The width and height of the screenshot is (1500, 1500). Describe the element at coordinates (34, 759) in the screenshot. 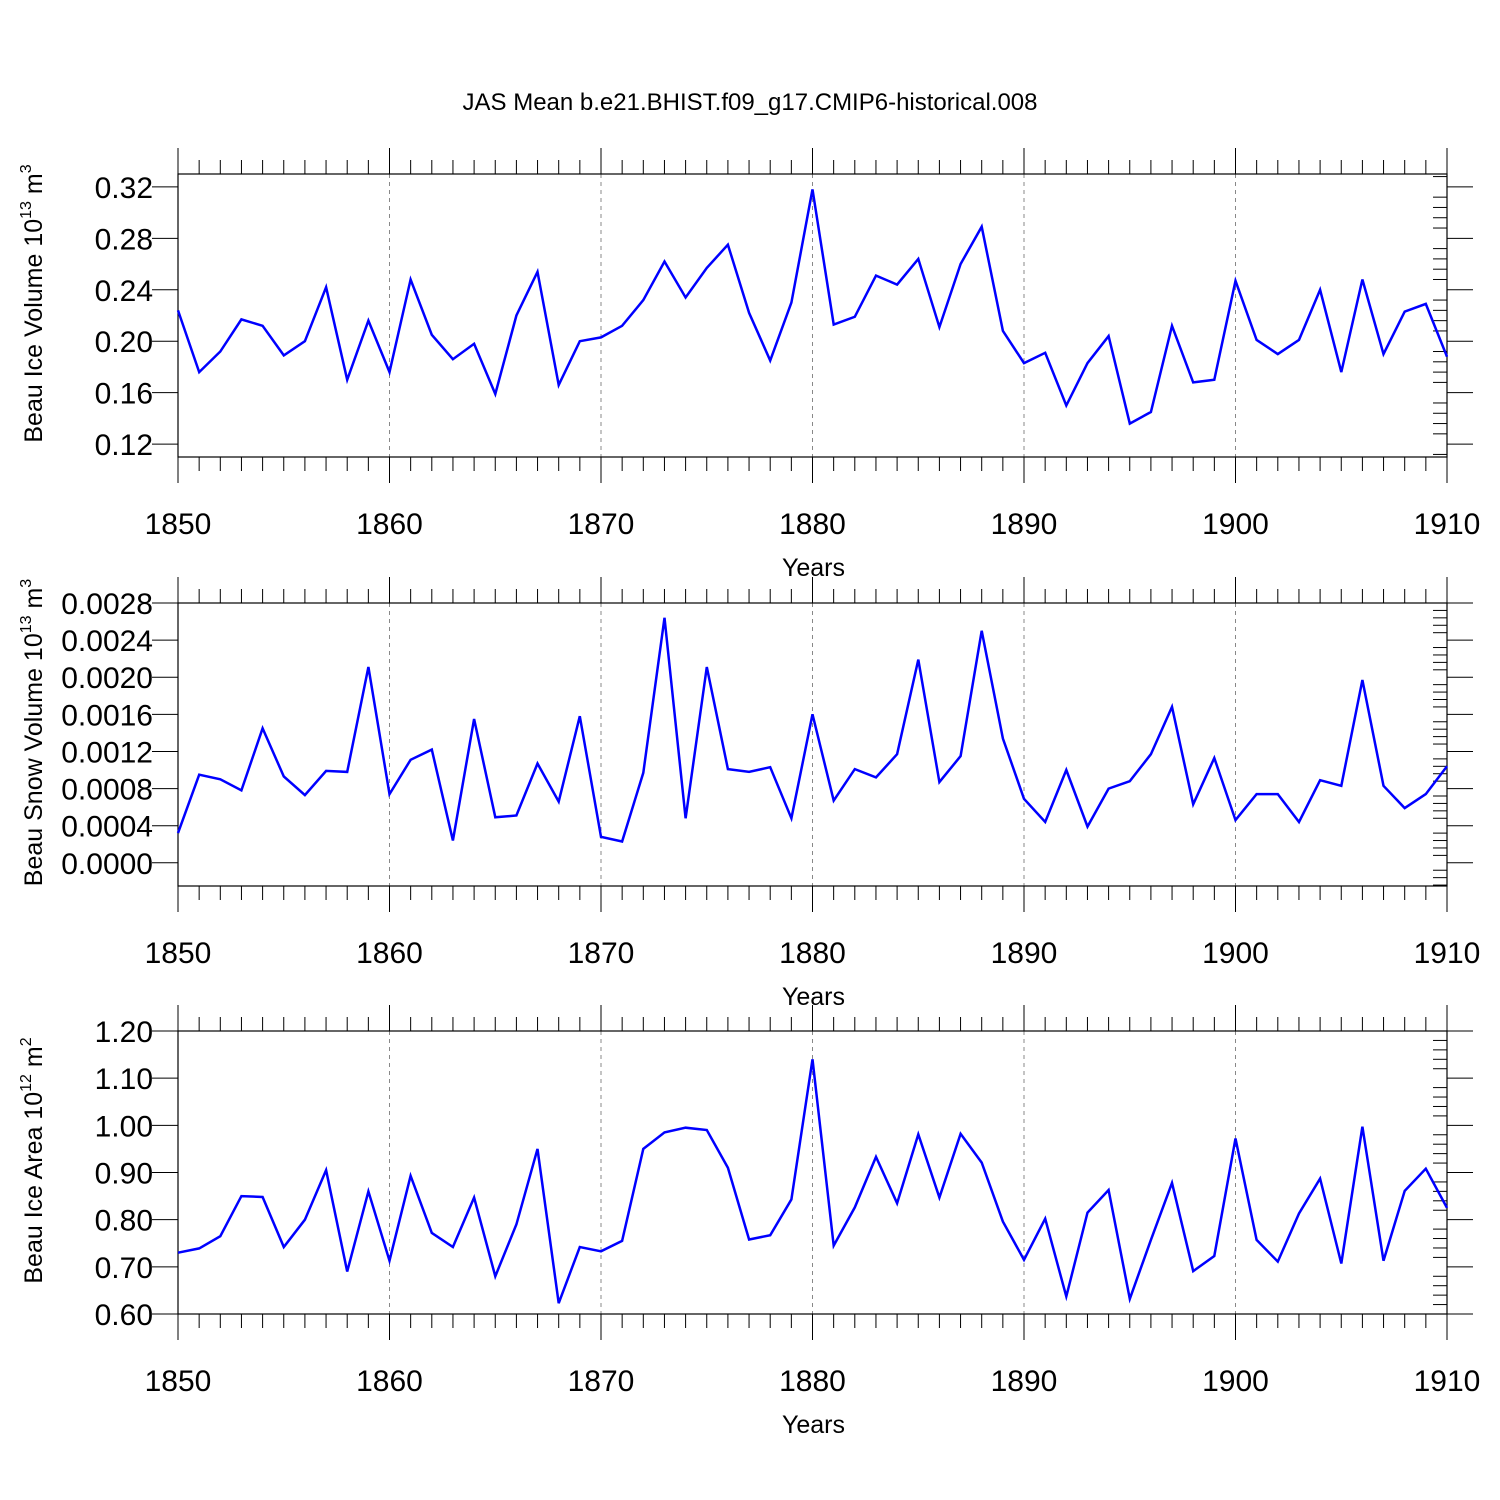

I see `y-axis-label-text: Beau Snow Volume 10` at that location.